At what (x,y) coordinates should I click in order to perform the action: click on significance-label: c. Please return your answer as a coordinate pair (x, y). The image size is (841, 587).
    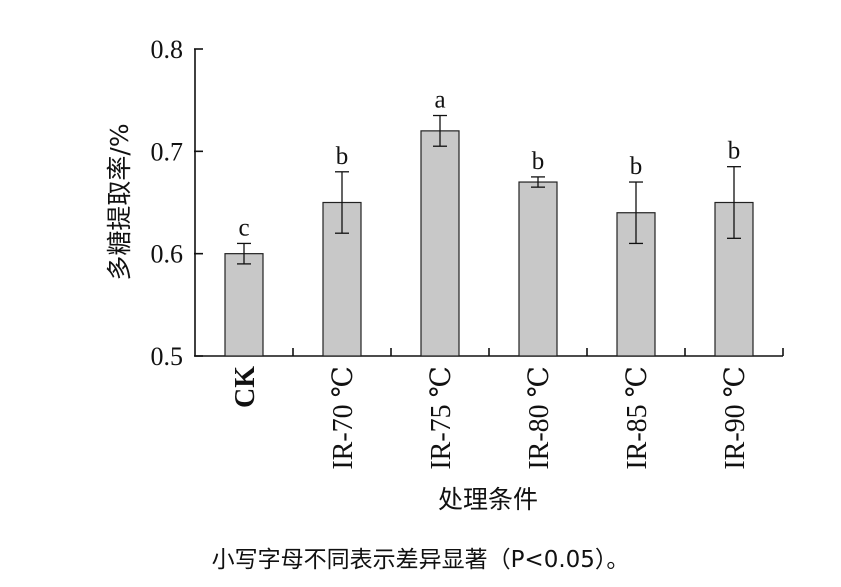
    Looking at the image, I should click on (243, 227).